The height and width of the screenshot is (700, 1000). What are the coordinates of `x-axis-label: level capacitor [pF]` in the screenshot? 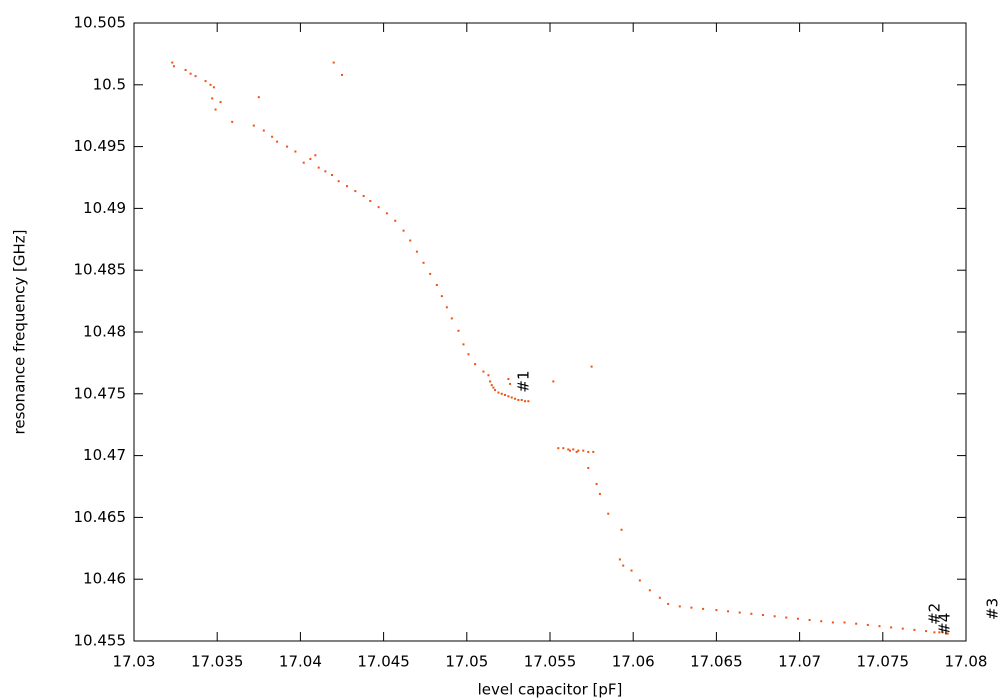 It's located at (550, 690).